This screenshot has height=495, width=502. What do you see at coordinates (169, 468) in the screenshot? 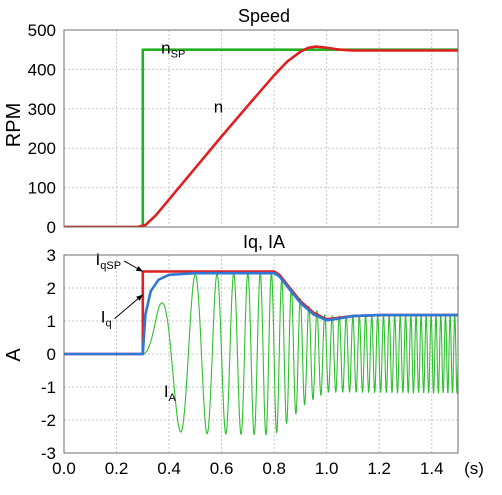
I see `x-tick-label: 0.4` at bounding box center [169, 468].